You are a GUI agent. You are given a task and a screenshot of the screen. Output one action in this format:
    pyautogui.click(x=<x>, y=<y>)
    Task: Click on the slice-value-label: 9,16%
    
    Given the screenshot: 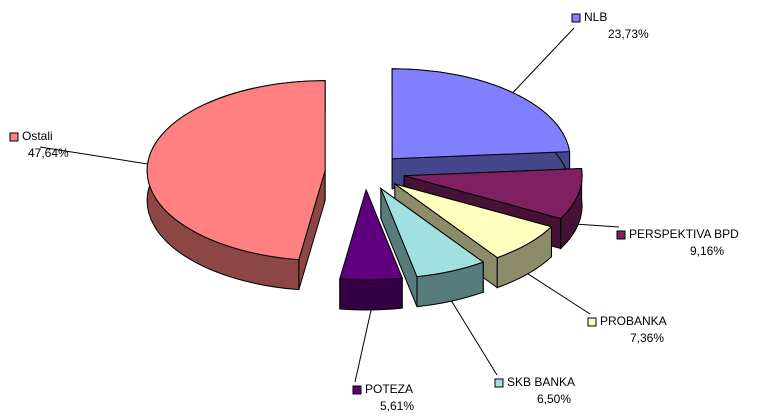 What is the action you would take?
    pyautogui.click(x=707, y=251)
    